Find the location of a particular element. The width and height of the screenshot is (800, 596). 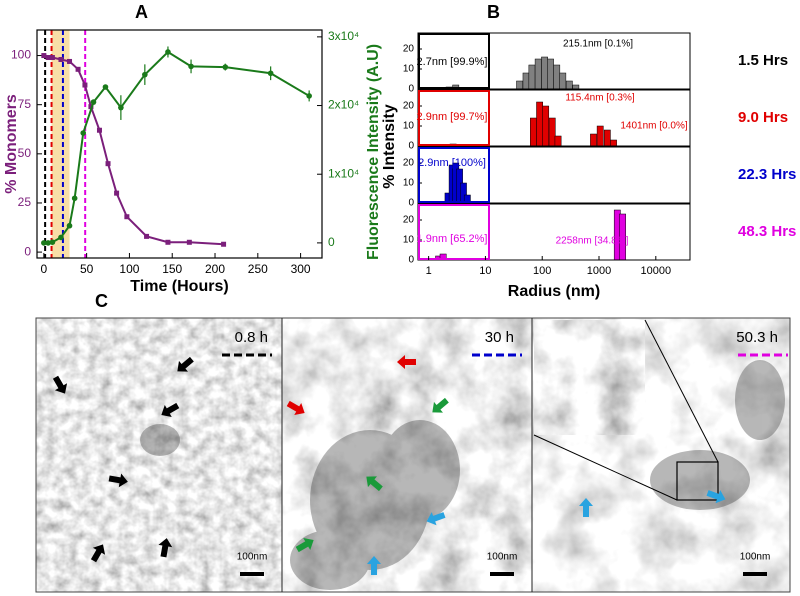

annotation: 2.7nm [99.9%] is located at coordinates (452, 62).